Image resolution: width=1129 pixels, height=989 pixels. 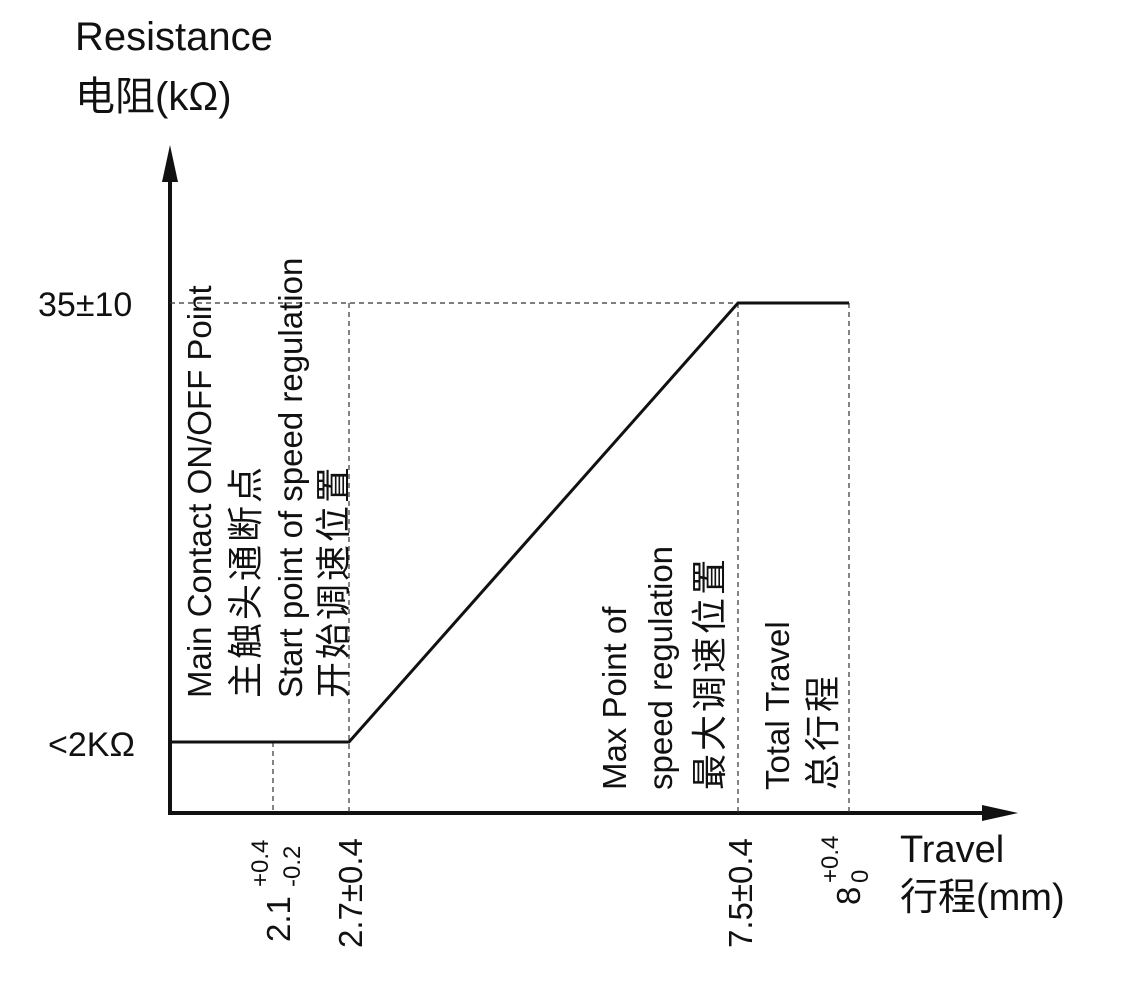 What do you see at coordinates (660, 668) in the screenshot?
I see `annotation-max-speed-en2: speed regulation` at bounding box center [660, 668].